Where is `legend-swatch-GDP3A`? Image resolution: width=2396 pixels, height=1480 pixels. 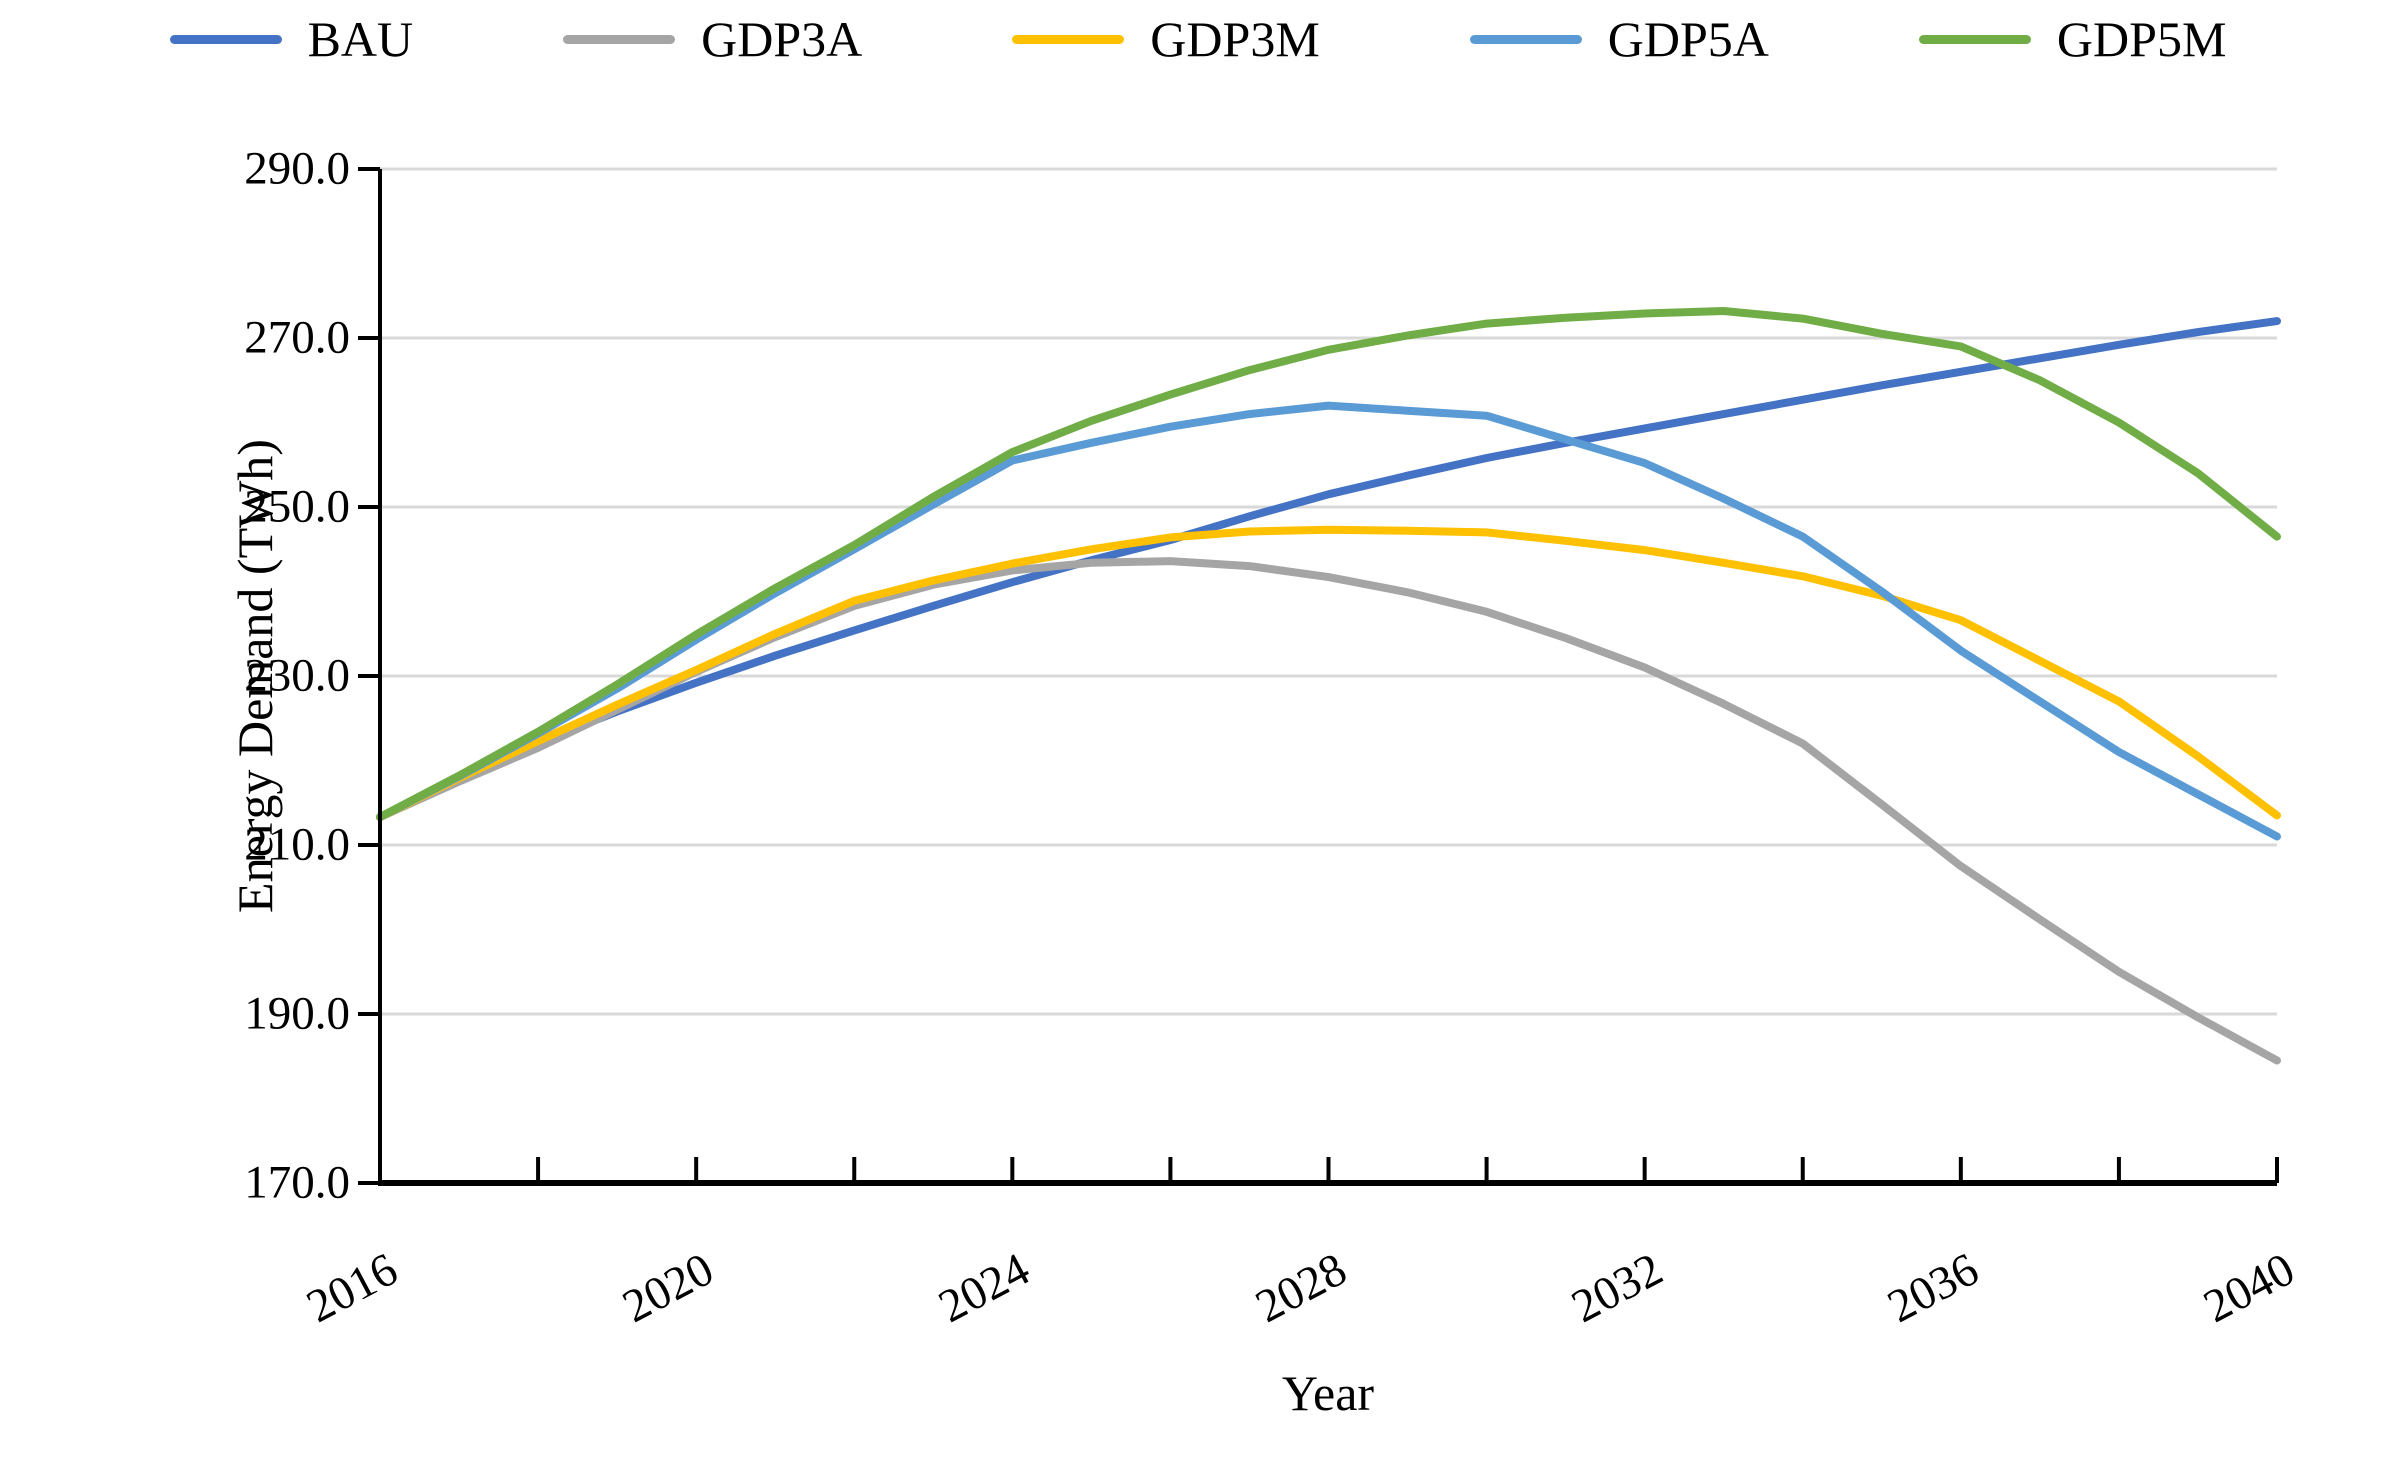 legend-swatch-GDP3A is located at coordinates (619, 39).